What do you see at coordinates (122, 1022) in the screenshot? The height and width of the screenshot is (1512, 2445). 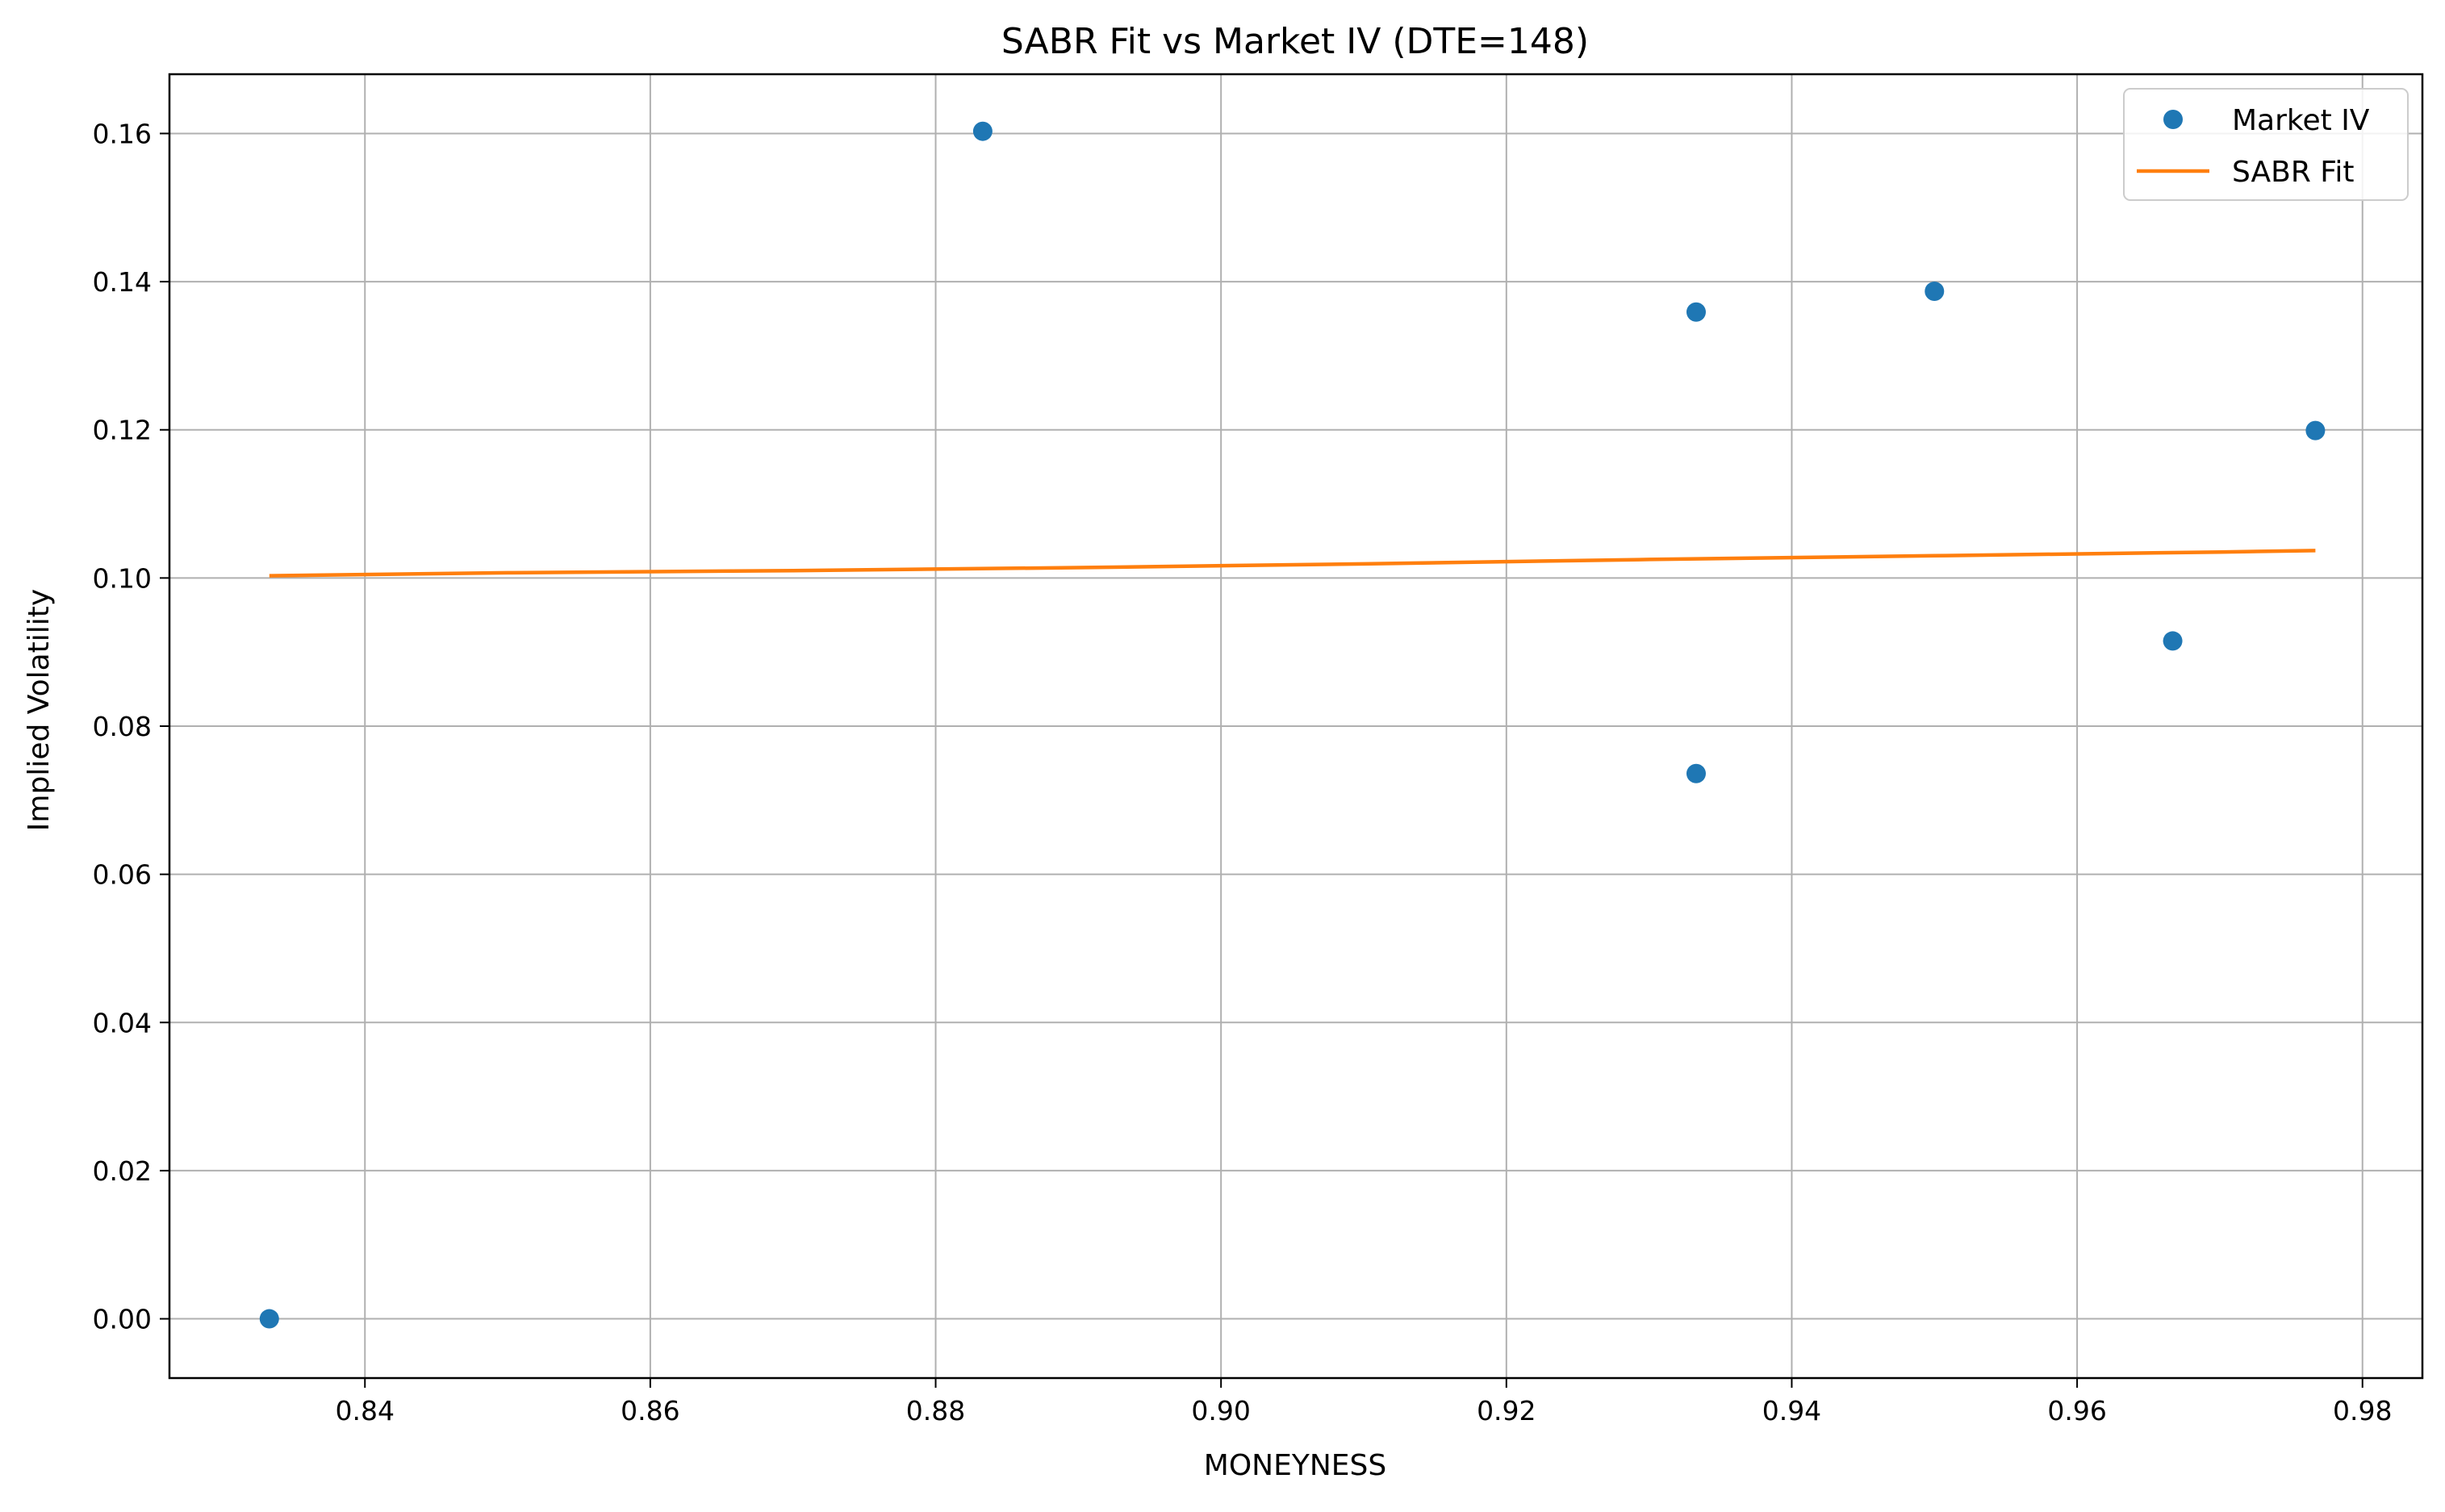 I see `y-tick-label: 0.04` at bounding box center [122, 1022].